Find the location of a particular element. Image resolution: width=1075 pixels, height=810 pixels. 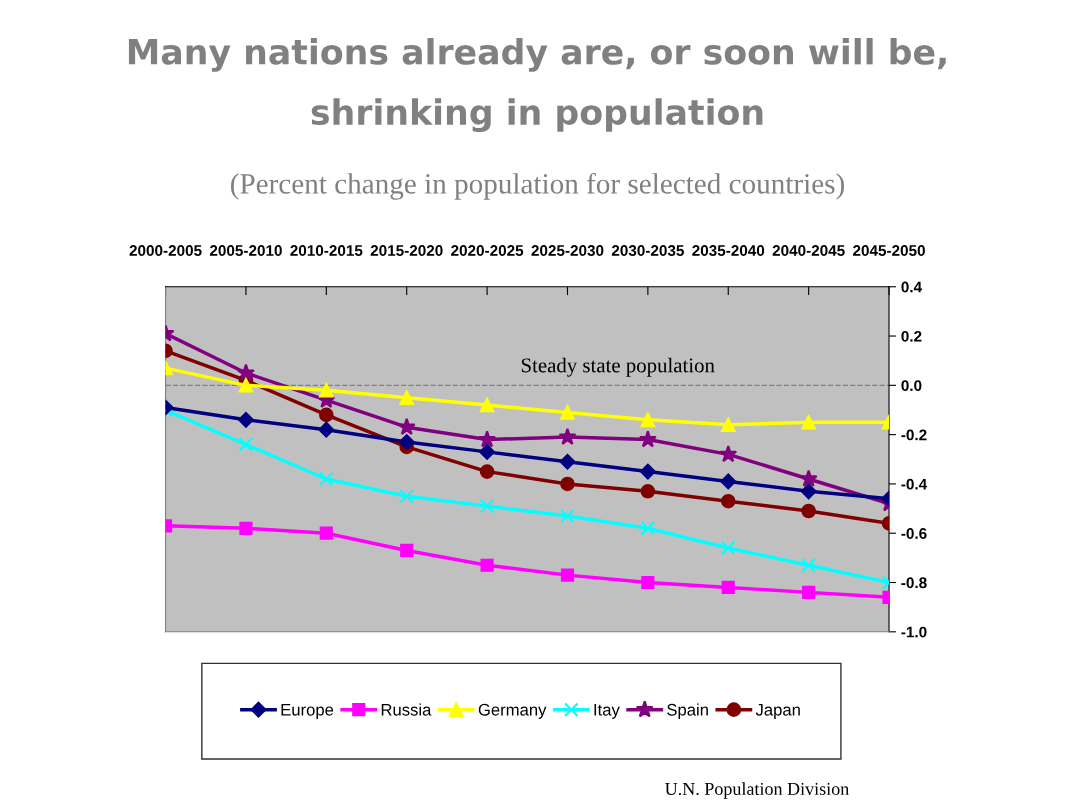

y-tick-label: 0.4 is located at coordinates (911, 287).